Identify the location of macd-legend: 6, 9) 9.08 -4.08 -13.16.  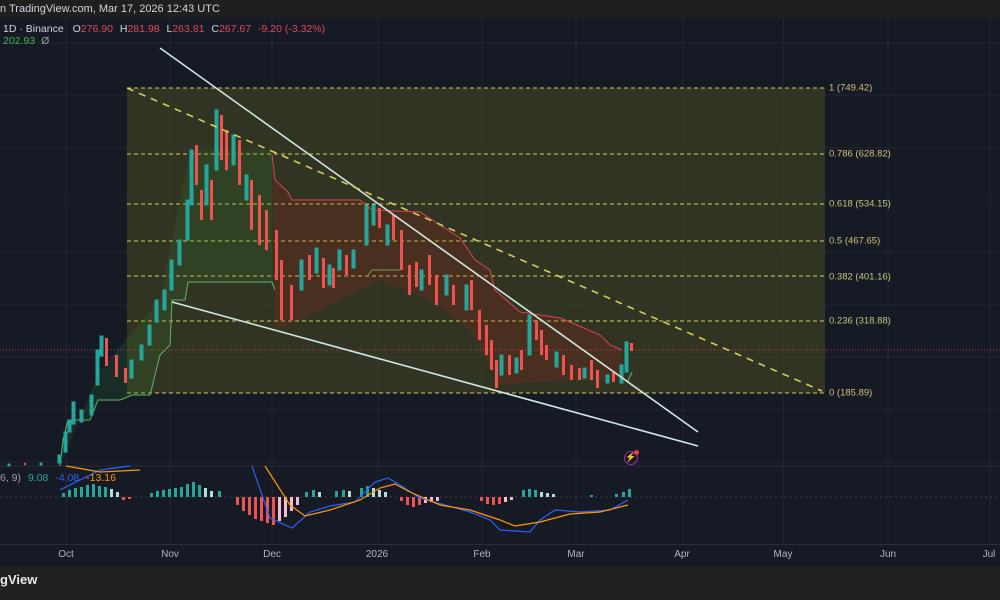
(58, 478).